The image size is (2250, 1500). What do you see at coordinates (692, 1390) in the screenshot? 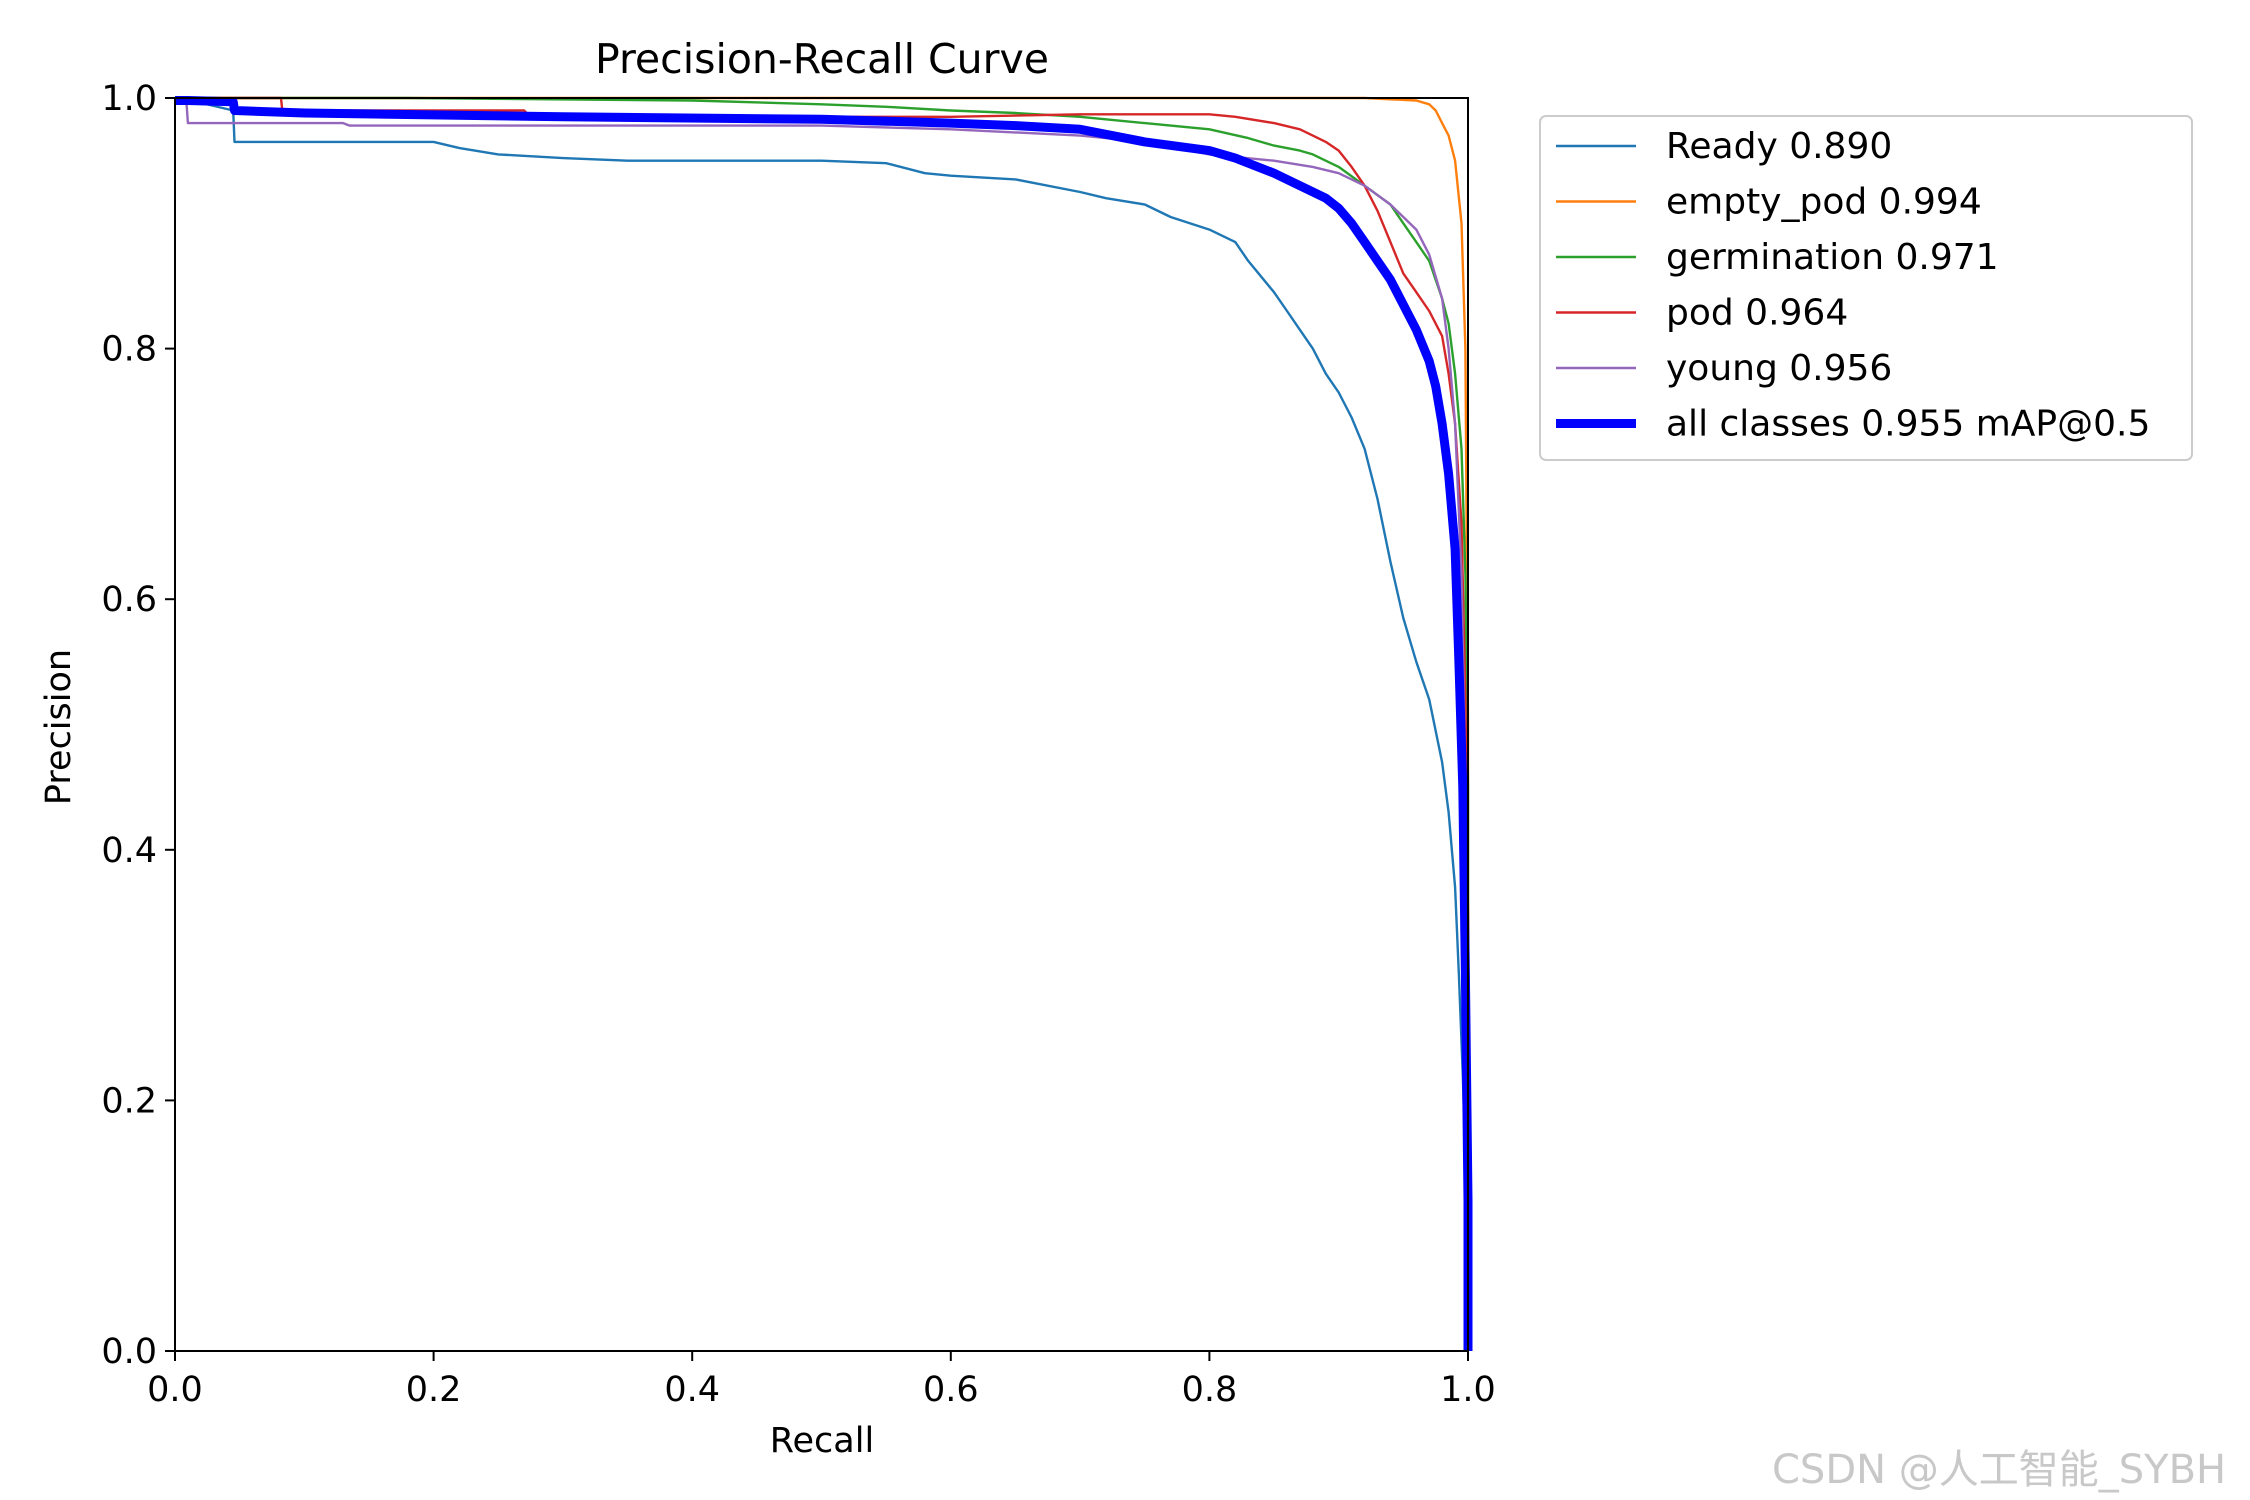
I see `x-tick-label: 0.4` at bounding box center [692, 1390].